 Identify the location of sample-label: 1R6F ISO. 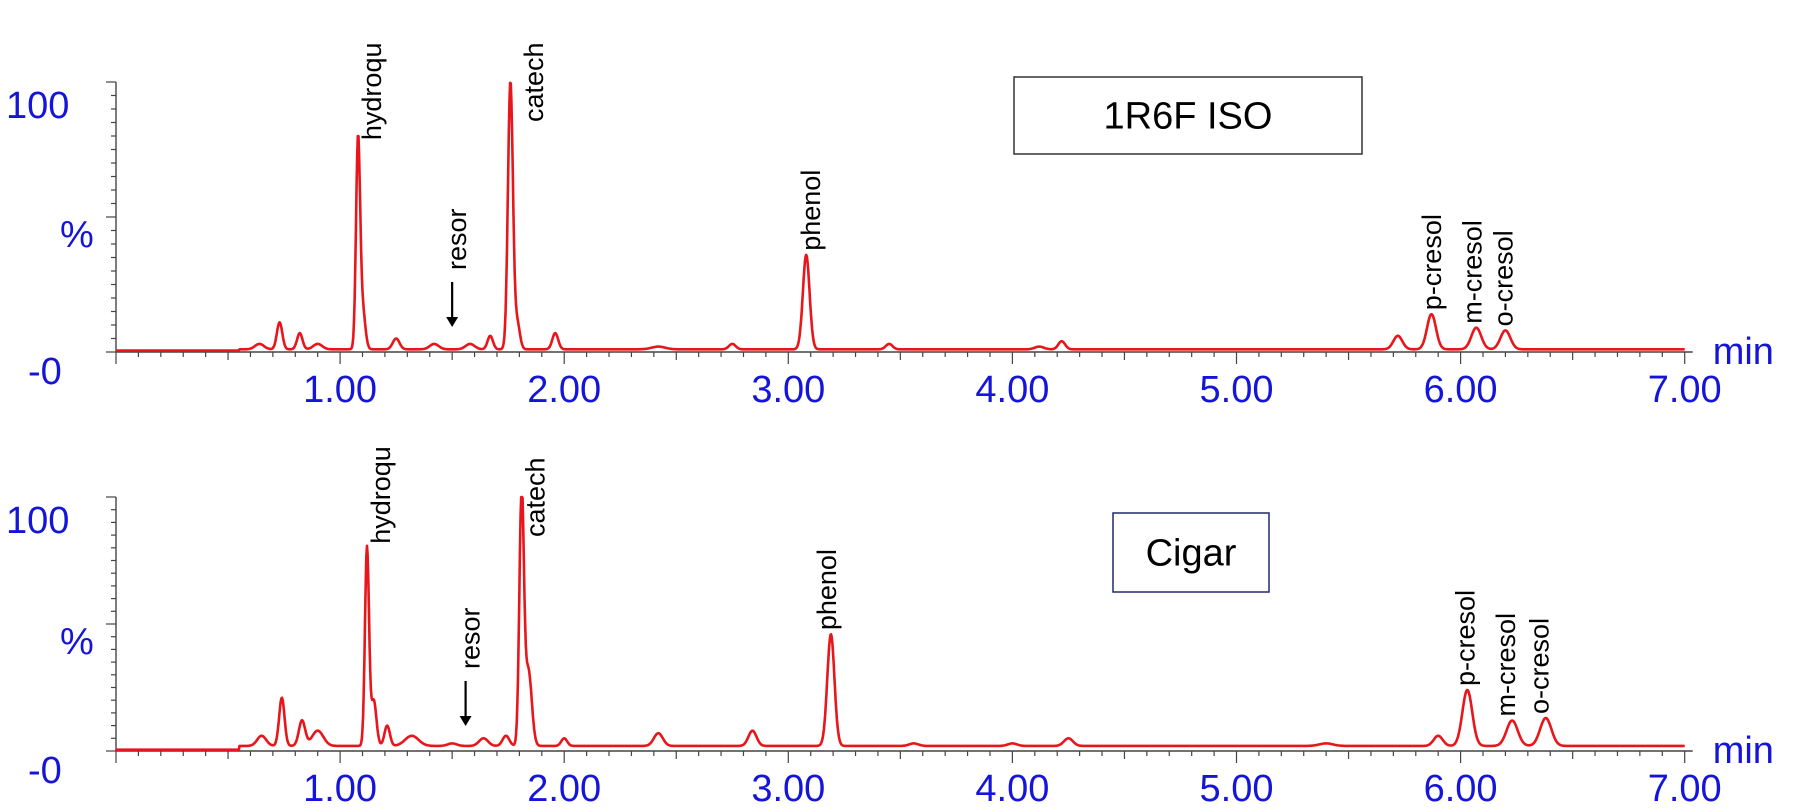
(1188, 117).